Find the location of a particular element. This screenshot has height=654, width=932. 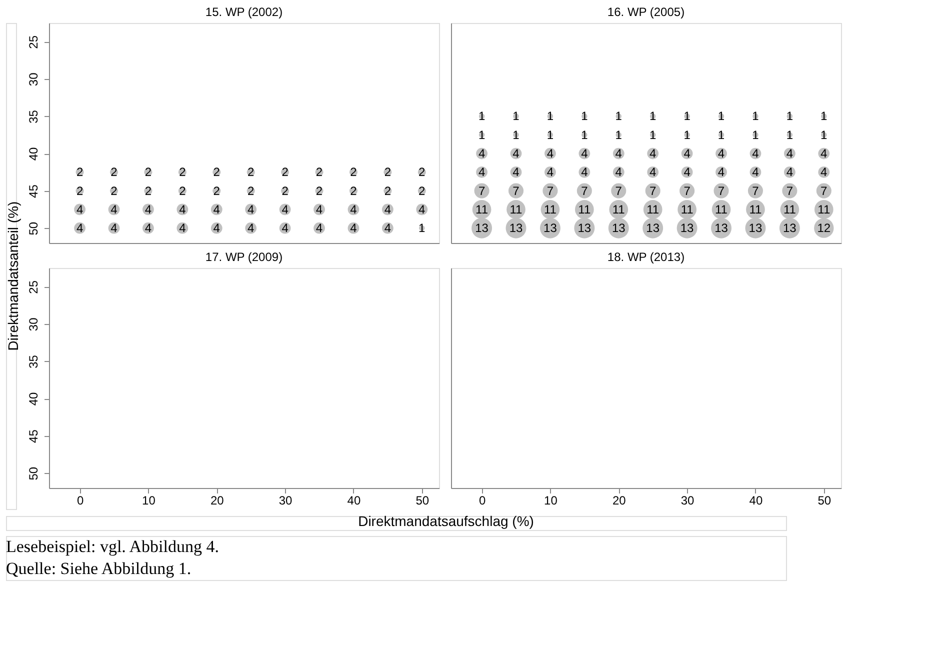

x-tick-label: 0 is located at coordinates (482, 501).